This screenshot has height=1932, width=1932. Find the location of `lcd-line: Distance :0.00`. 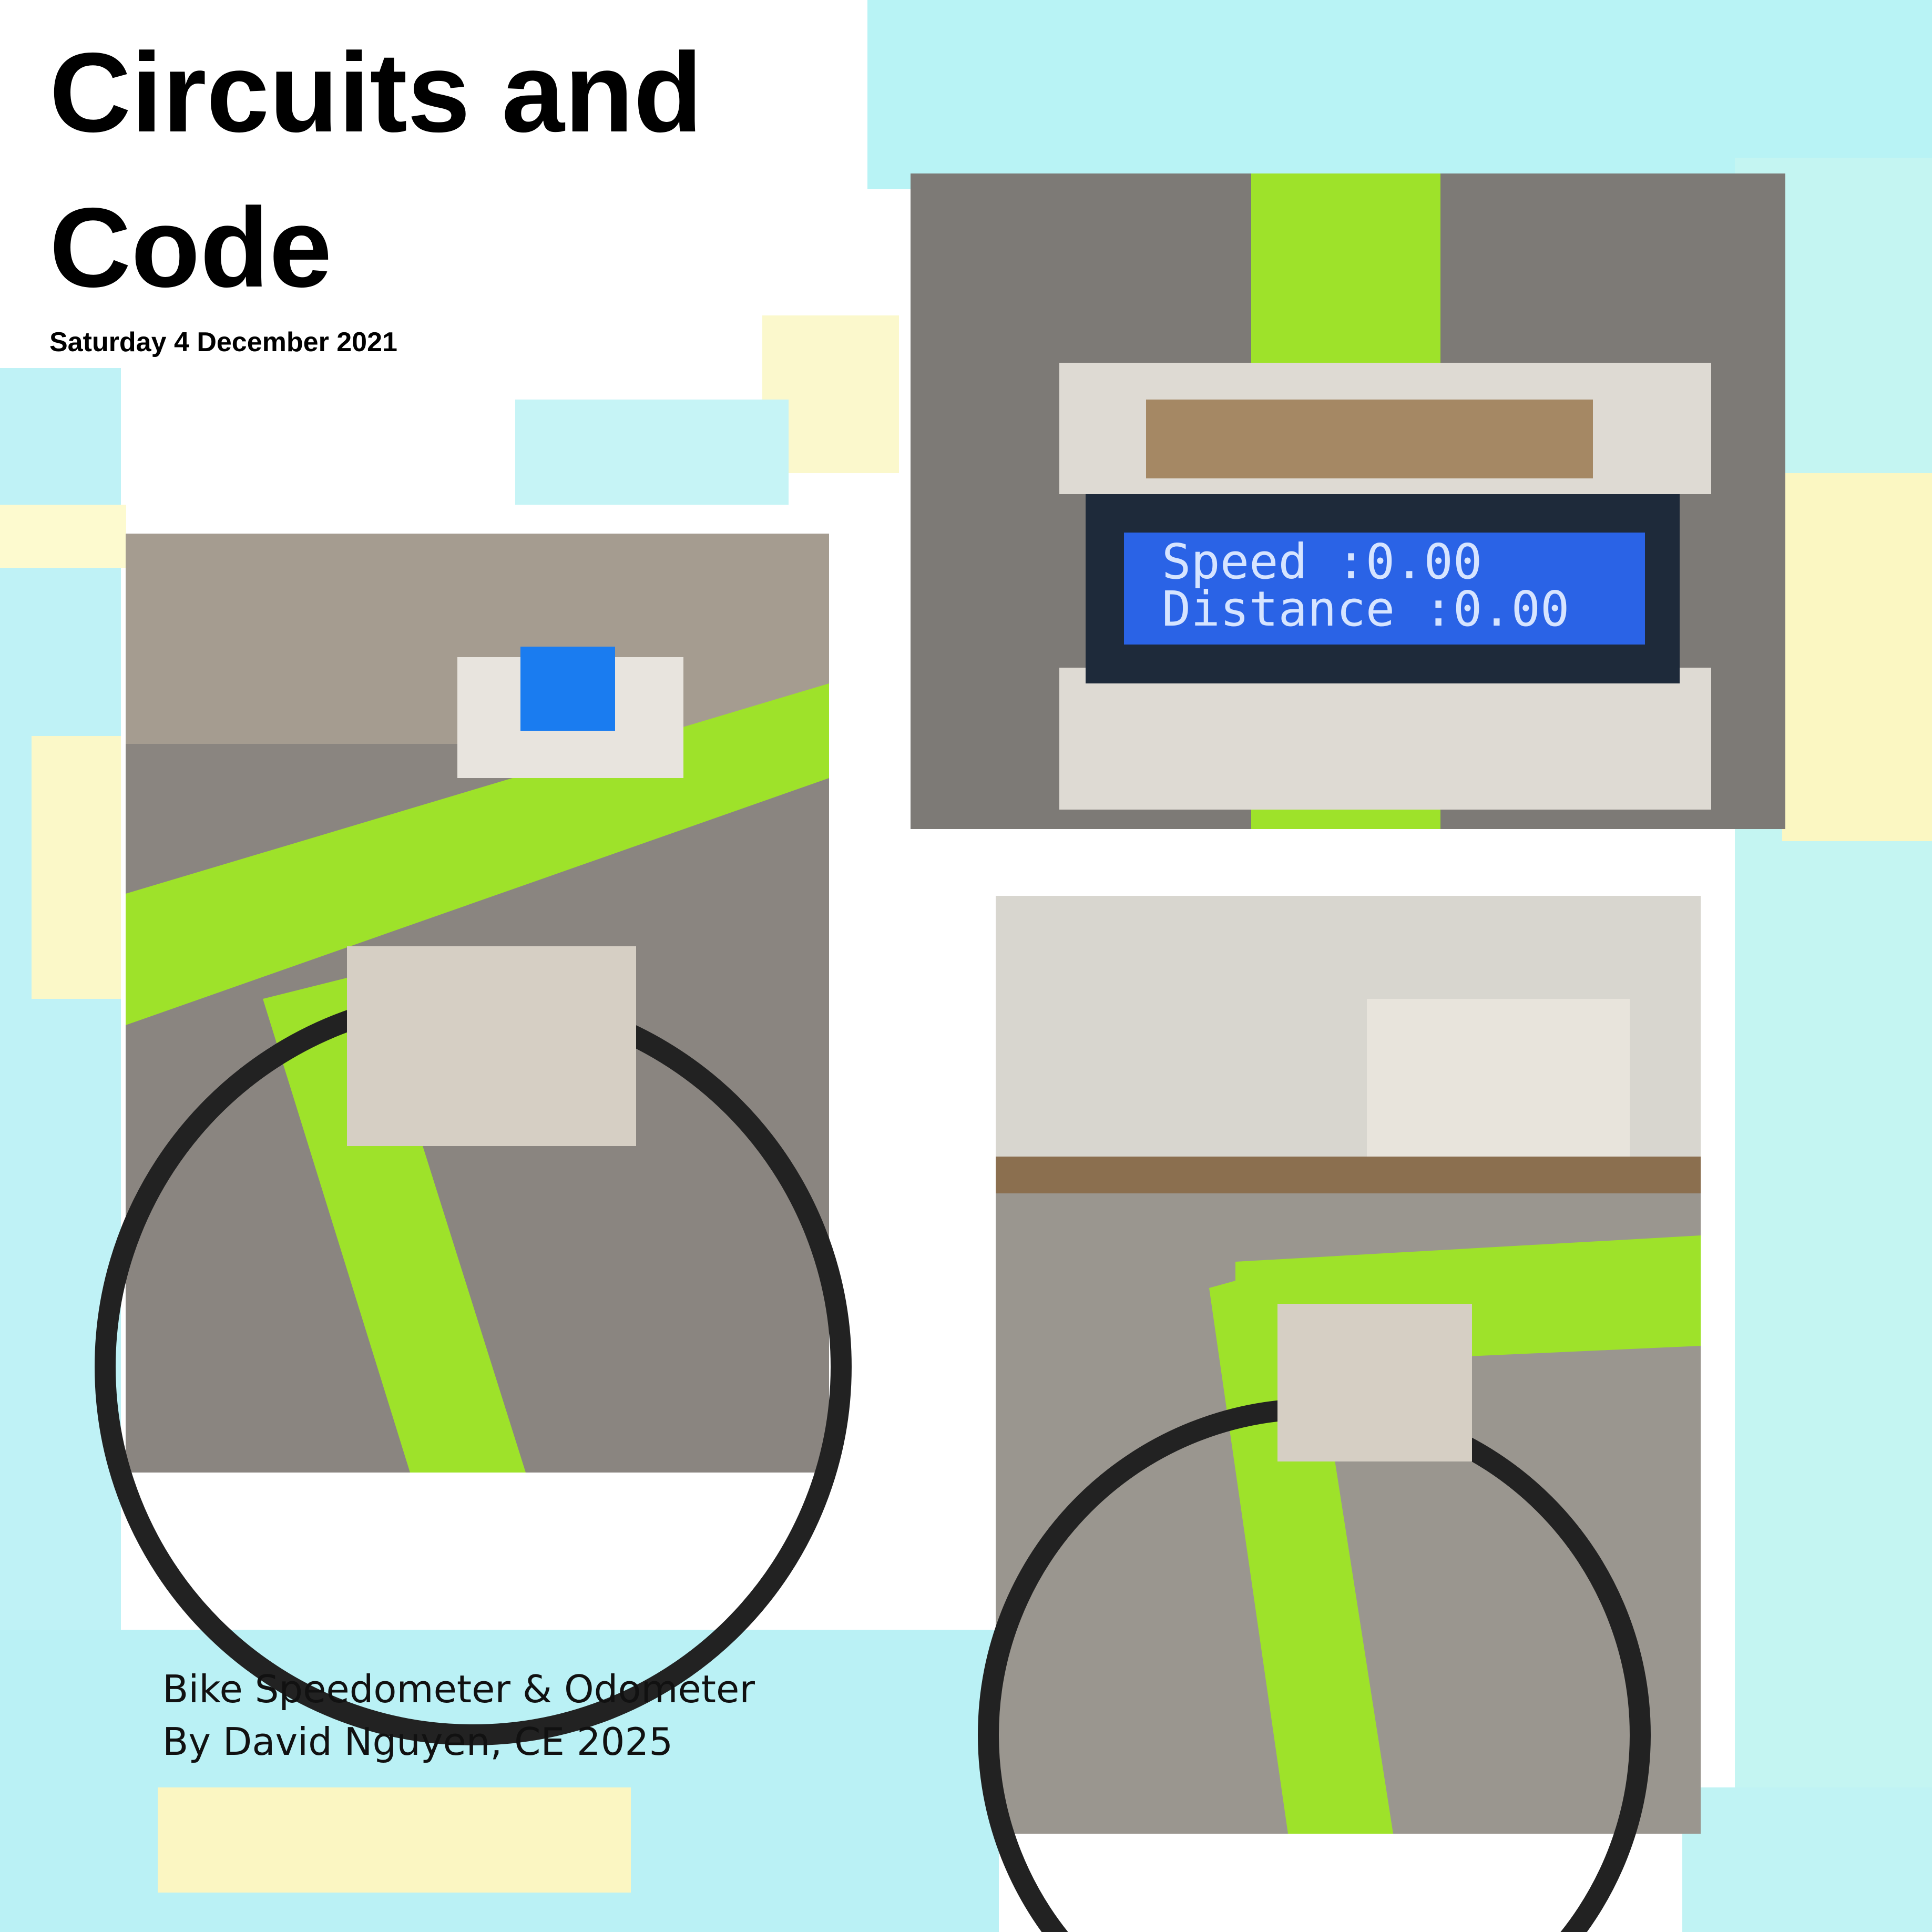

lcd-line: Distance :0.00 is located at coordinates (1365, 609).